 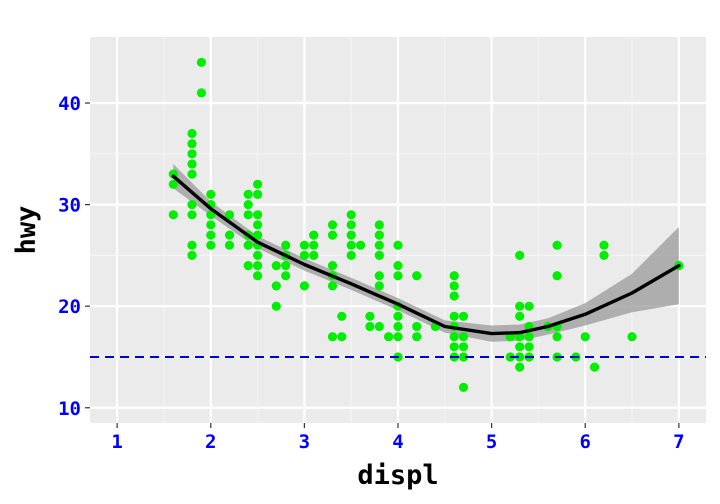 What do you see at coordinates (678, 442) in the screenshot?
I see `x-tick-label: 7` at bounding box center [678, 442].